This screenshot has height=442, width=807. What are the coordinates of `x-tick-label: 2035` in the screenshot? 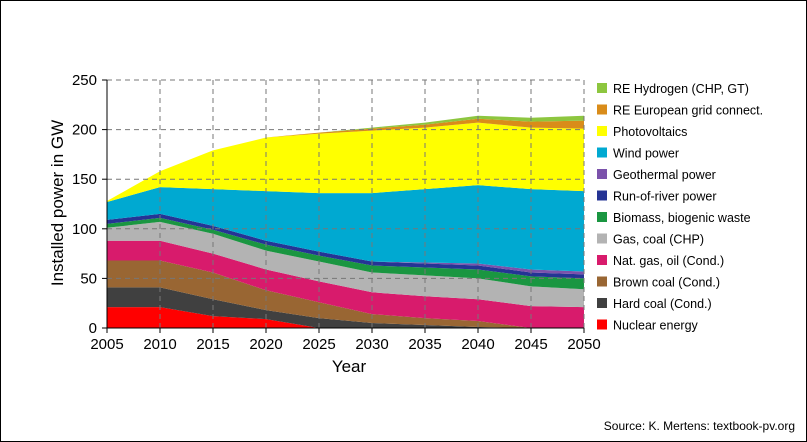 It's located at (424, 344).